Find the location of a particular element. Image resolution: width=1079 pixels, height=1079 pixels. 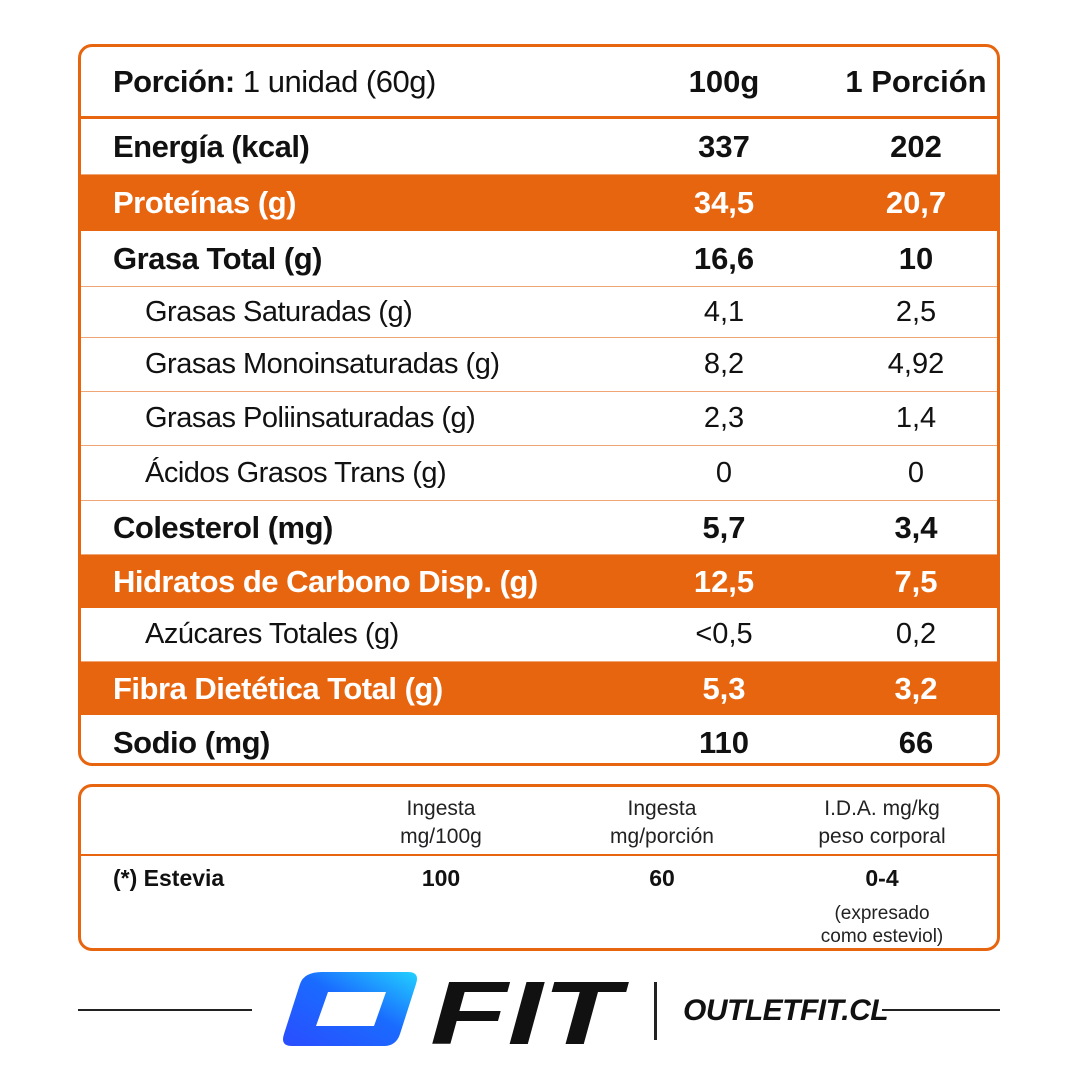

header-intake-portion: Ingesta mg/porción is located at coordinates (662, 822).